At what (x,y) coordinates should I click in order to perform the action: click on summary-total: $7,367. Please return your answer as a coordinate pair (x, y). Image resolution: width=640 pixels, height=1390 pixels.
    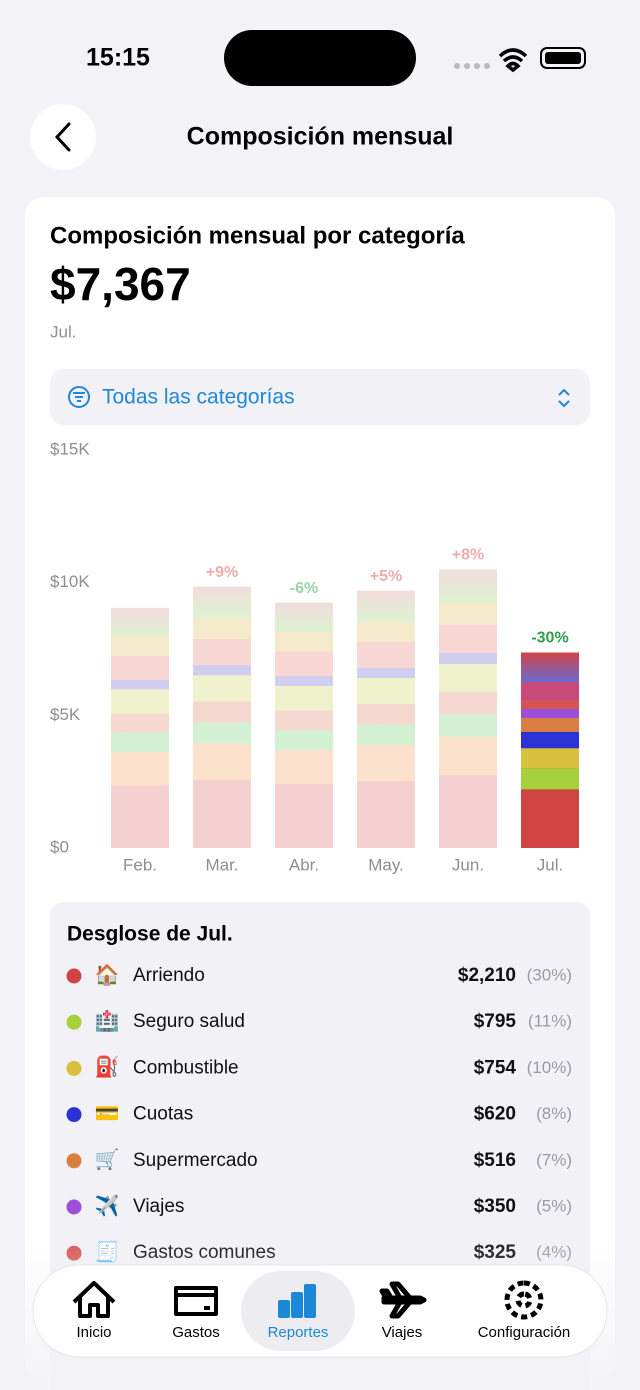
    Looking at the image, I should click on (120, 284).